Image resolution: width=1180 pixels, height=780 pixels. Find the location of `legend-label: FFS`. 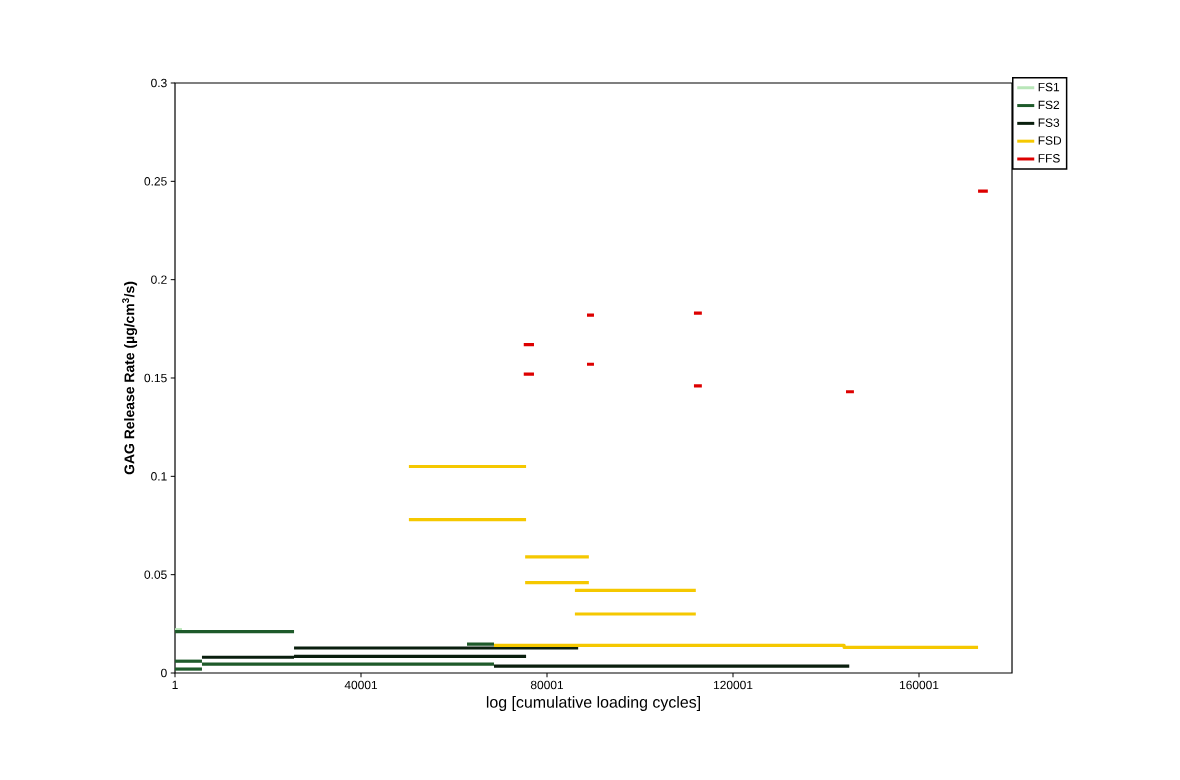

legend-label: FFS is located at coordinates (1049, 158).